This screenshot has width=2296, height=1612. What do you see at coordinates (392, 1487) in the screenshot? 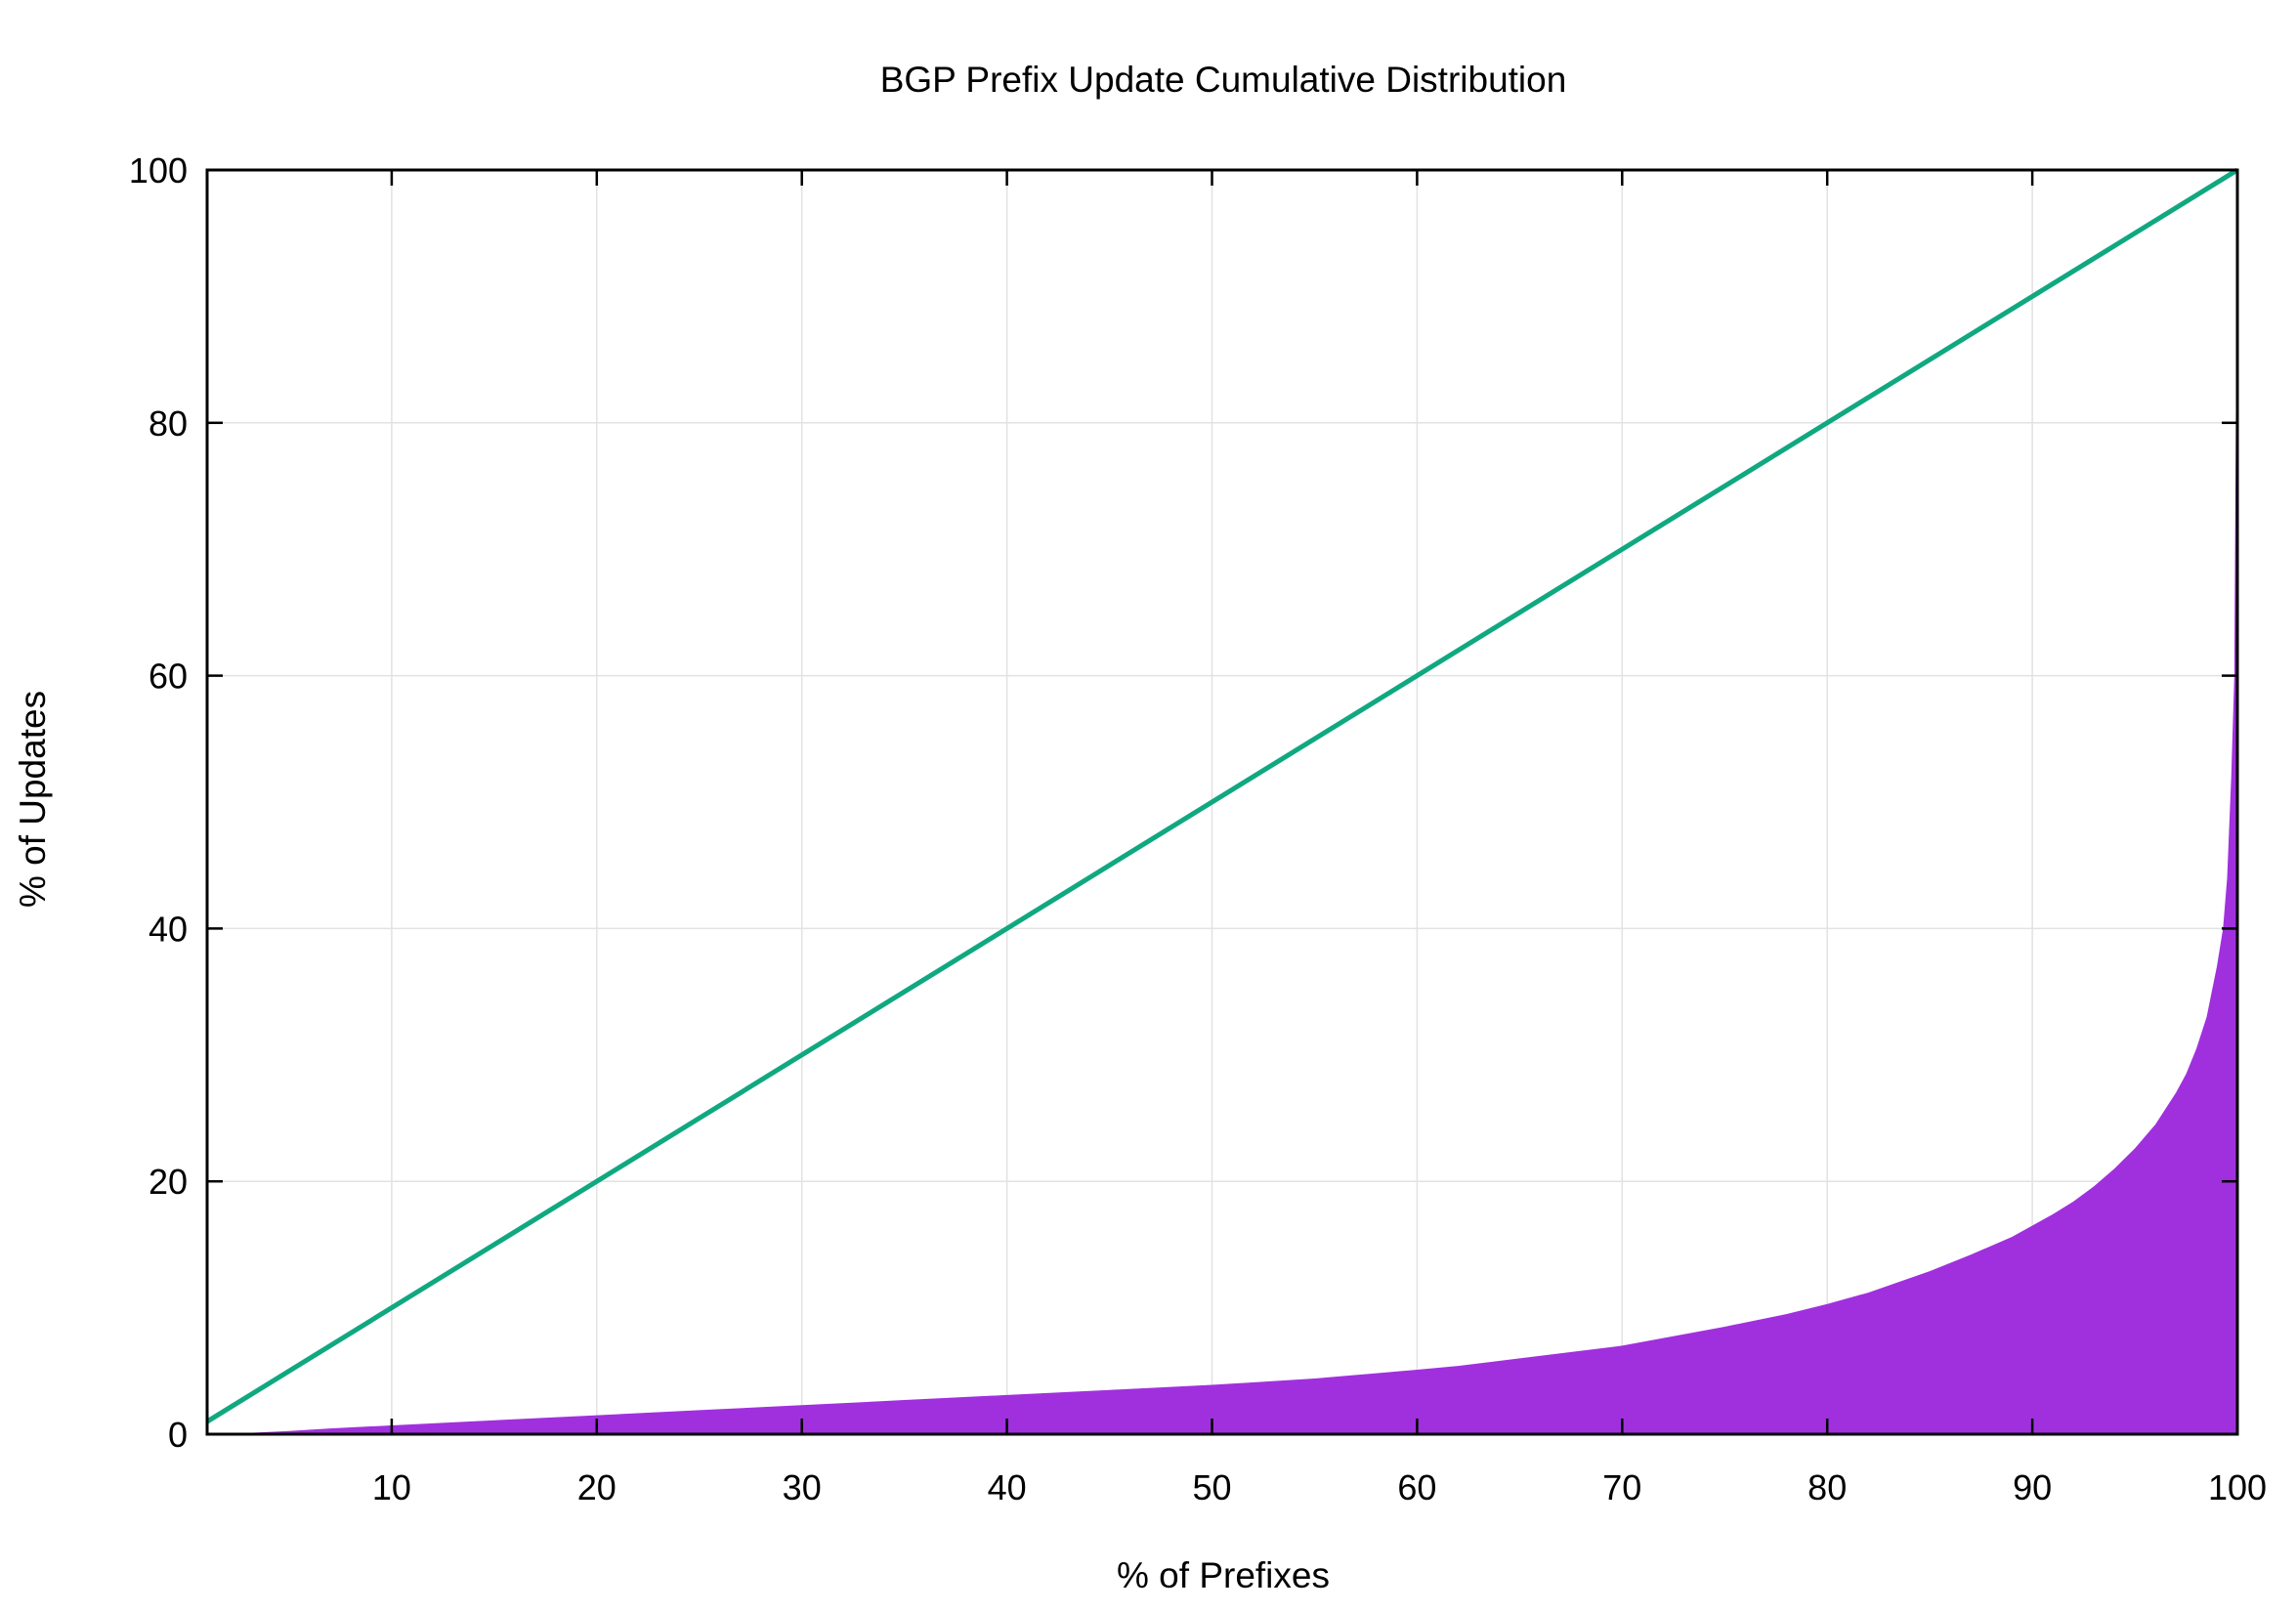
I see `x-tick-label: 10` at bounding box center [392, 1487].